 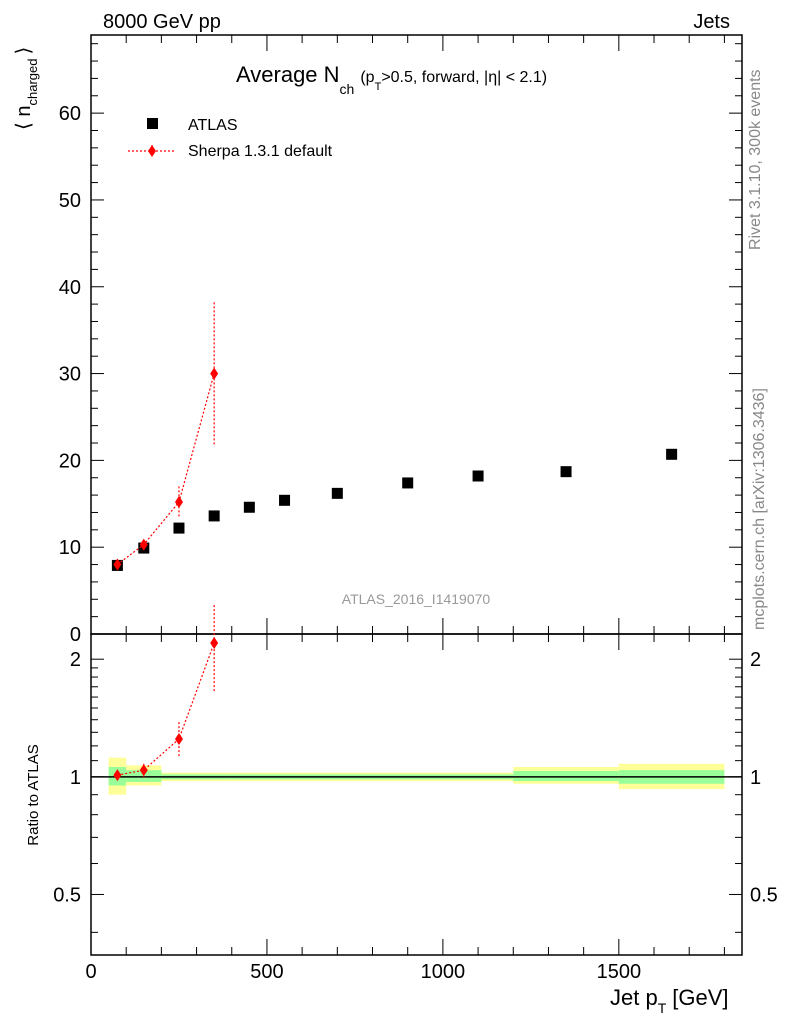 What do you see at coordinates (619, 972) in the screenshot?
I see `ratio-xtick-label: 1500` at bounding box center [619, 972].